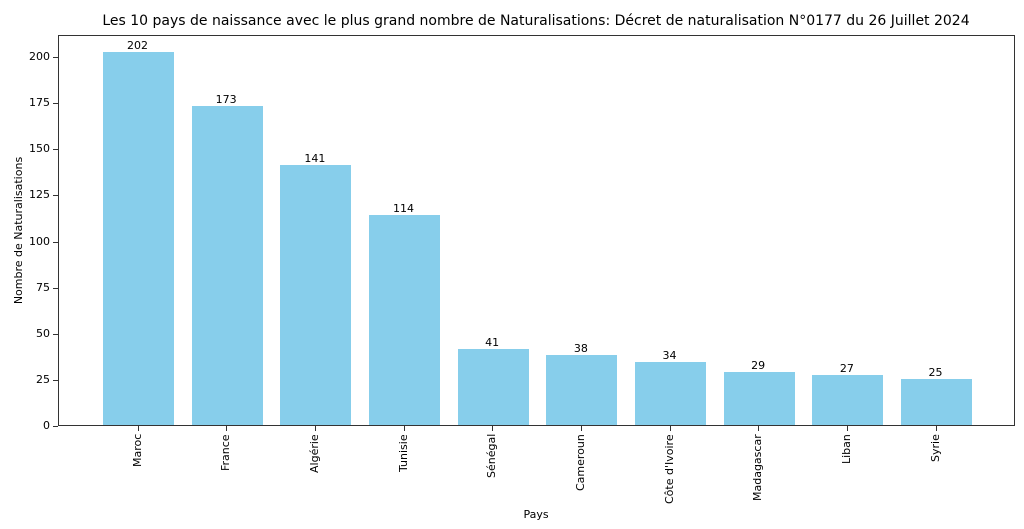 The image size is (1024, 529). I want to click on bar-value-label: 173, so click(226, 99).